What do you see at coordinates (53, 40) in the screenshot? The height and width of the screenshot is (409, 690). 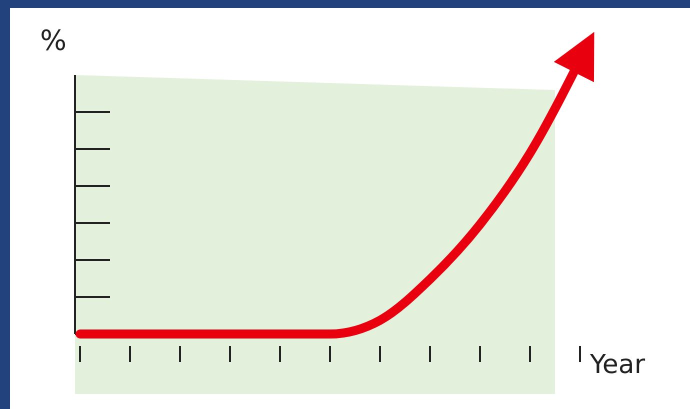 I see `y-axis-title: %` at bounding box center [53, 40].